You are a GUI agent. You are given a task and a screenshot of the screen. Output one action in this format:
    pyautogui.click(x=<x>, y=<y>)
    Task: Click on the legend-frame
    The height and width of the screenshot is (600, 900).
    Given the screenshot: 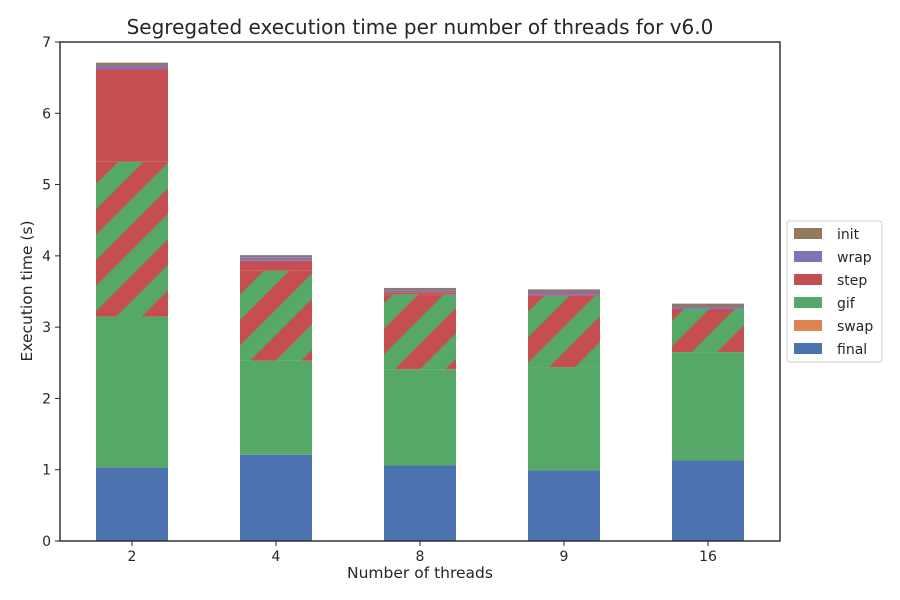 What is the action you would take?
    pyautogui.click(x=834, y=291)
    